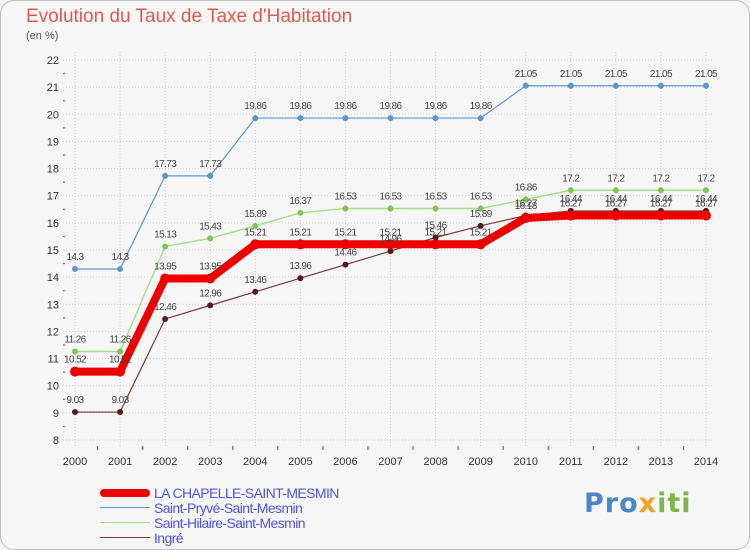 Image resolution: width=750 pixels, height=550 pixels. What do you see at coordinates (210, 462) in the screenshot?
I see `x-tick-label: 2003` at bounding box center [210, 462].